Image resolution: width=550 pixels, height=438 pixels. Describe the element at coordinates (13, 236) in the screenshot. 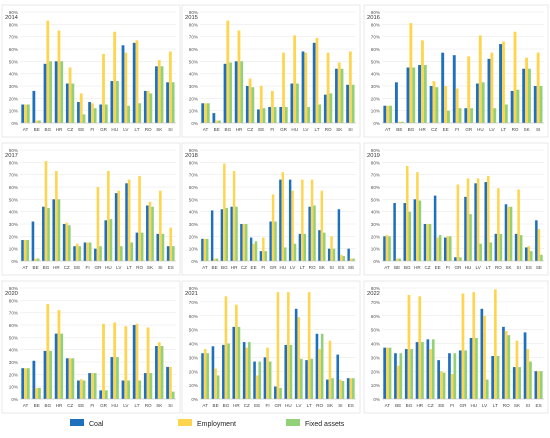

I see `y-tick-label: 20%` at that location.